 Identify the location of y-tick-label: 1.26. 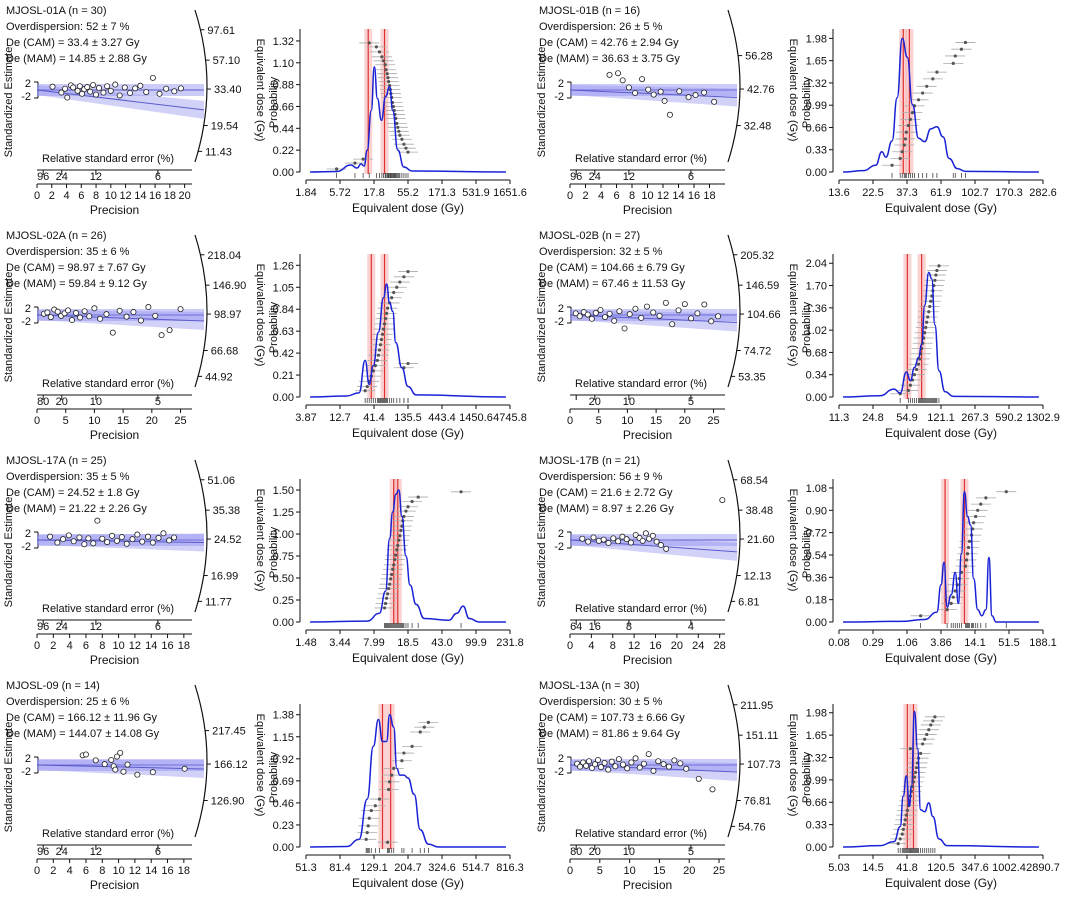
(283, 266).